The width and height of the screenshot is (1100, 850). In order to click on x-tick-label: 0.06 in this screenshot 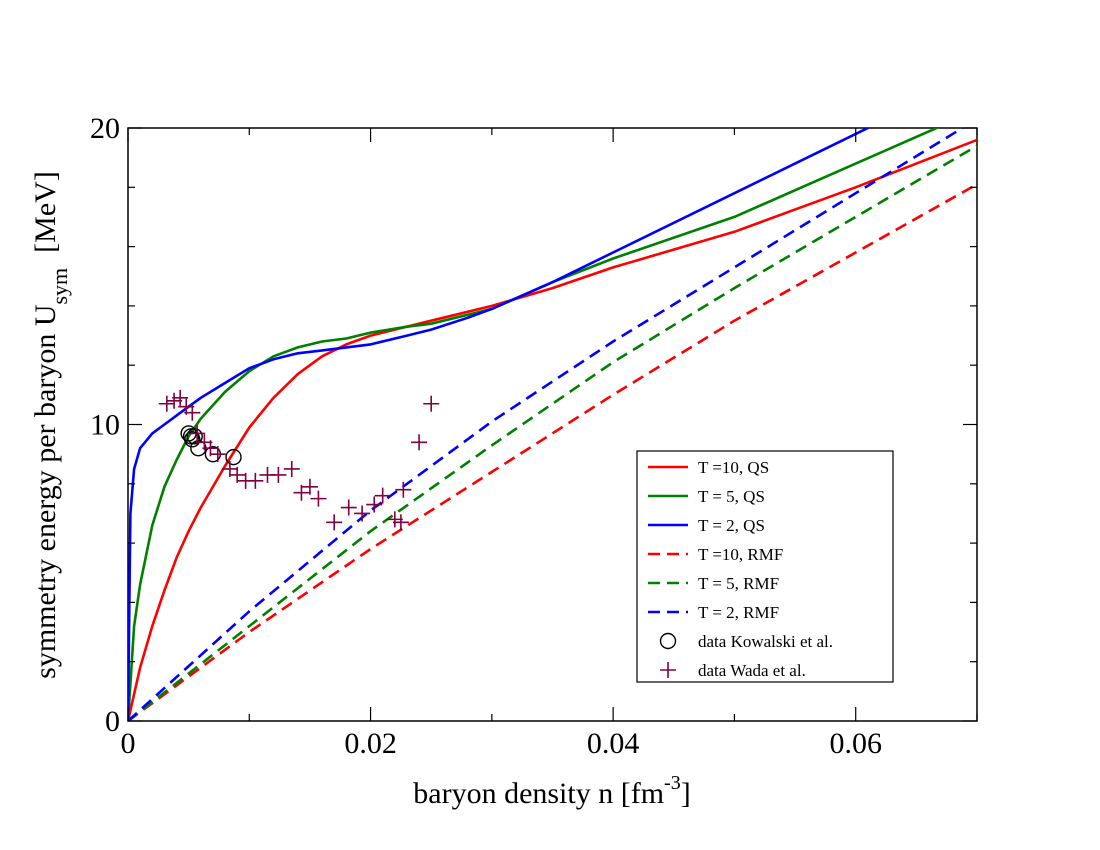, I will do `click(855, 743)`.